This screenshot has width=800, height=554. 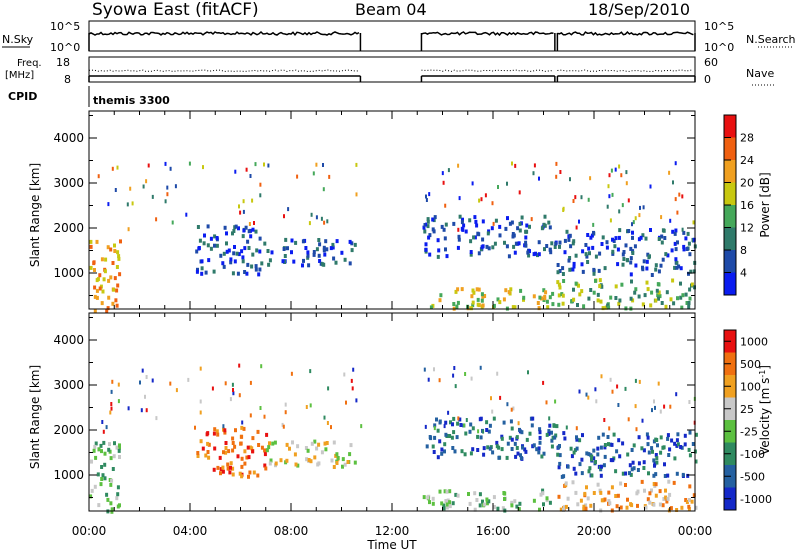 I want to click on x-tick-label: 16:00, so click(x=493, y=531).